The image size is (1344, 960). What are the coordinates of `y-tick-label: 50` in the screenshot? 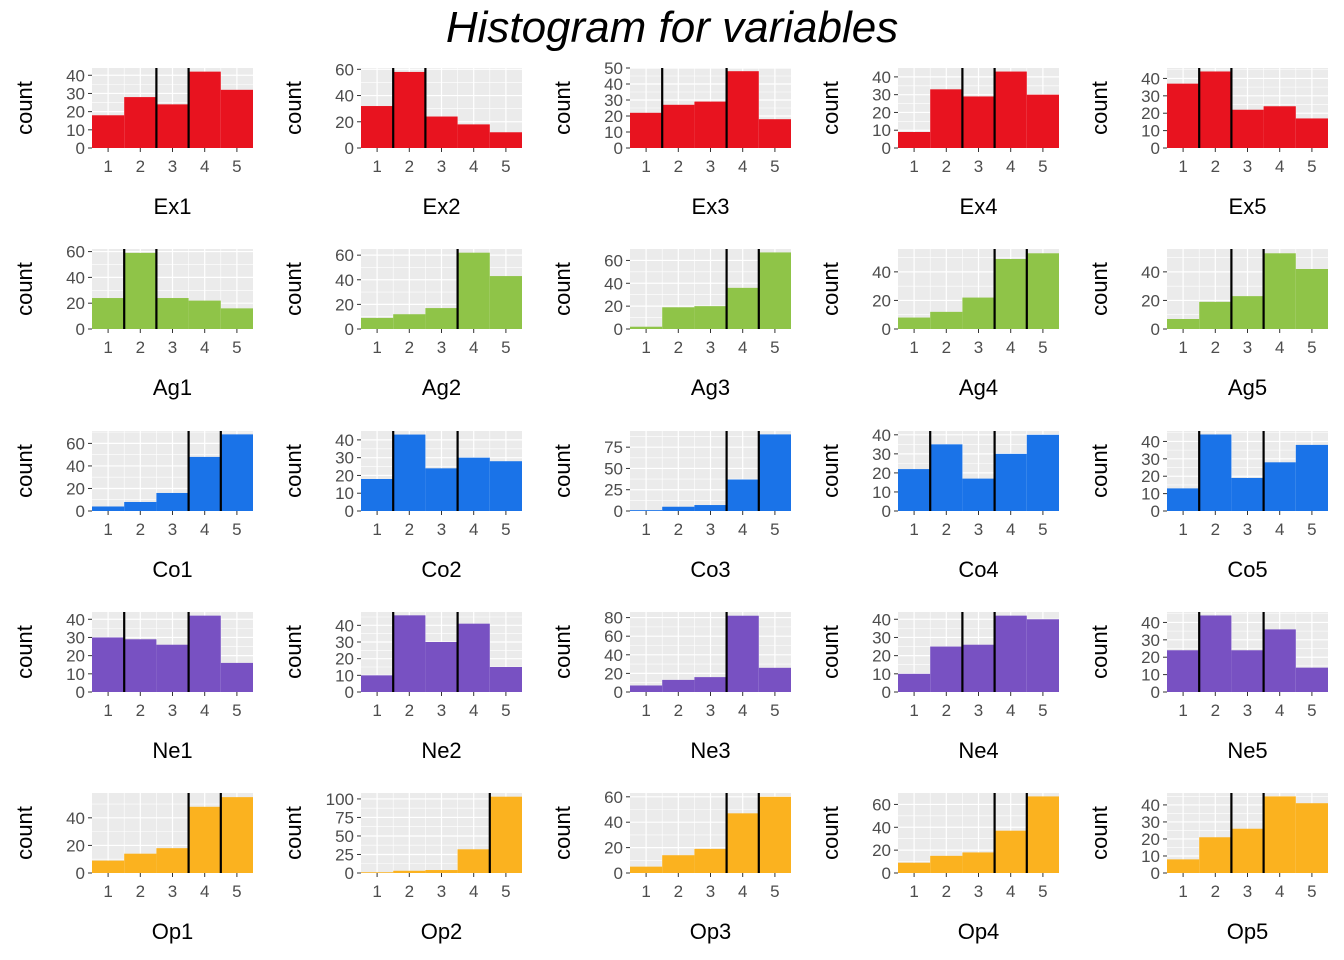 It's located at (344, 836).